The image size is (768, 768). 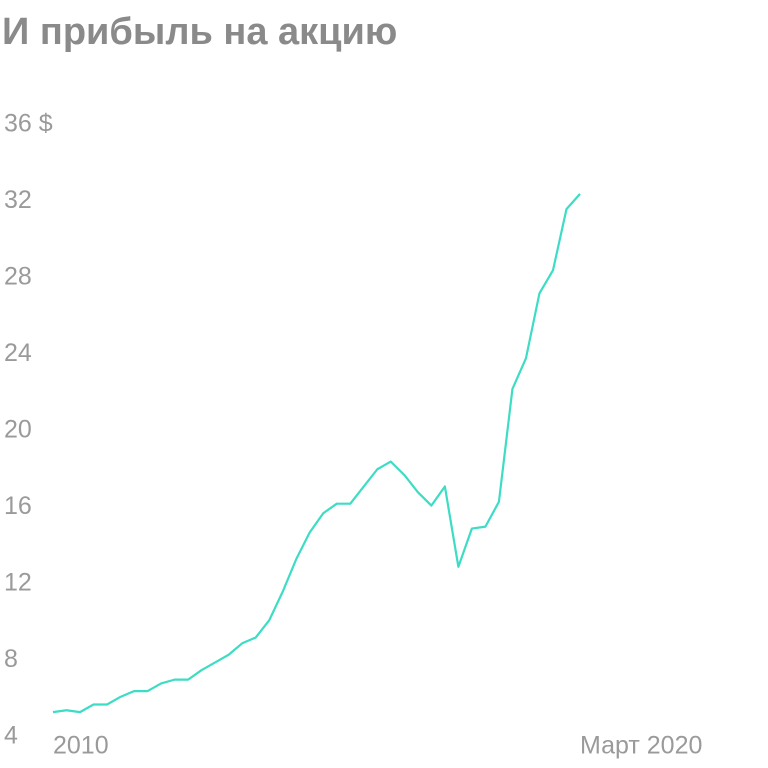 What do you see at coordinates (18, 200) in the screenshot?
I see `y-tick-label: 32` at bounding box center [18, 200].